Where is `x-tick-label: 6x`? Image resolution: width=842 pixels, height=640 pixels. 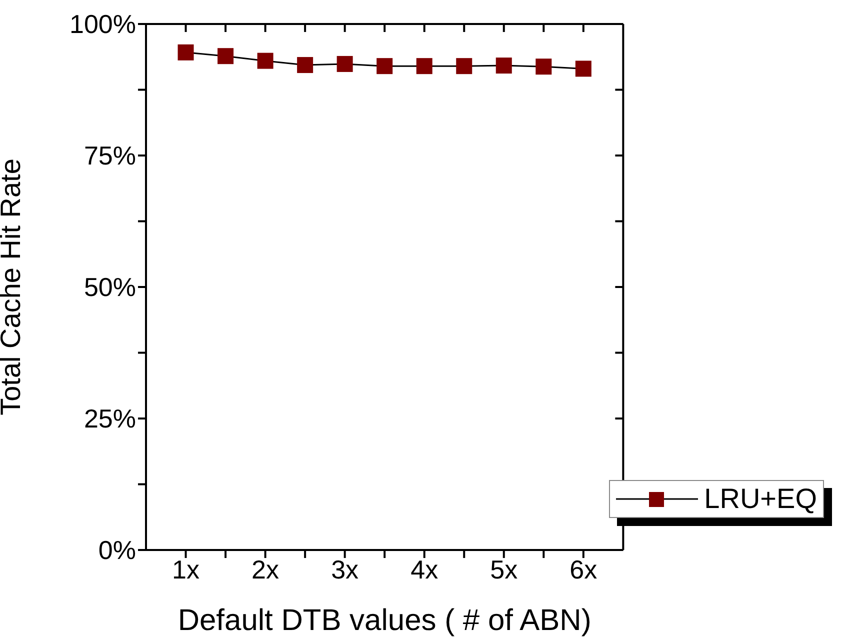 x-tick-label: 6x is located at coordinates (584, 569).